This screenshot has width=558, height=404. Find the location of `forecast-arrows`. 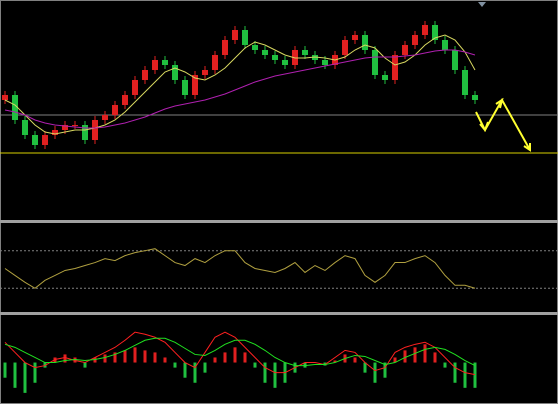

forecast-arrows is located at coordinates (503, 124).